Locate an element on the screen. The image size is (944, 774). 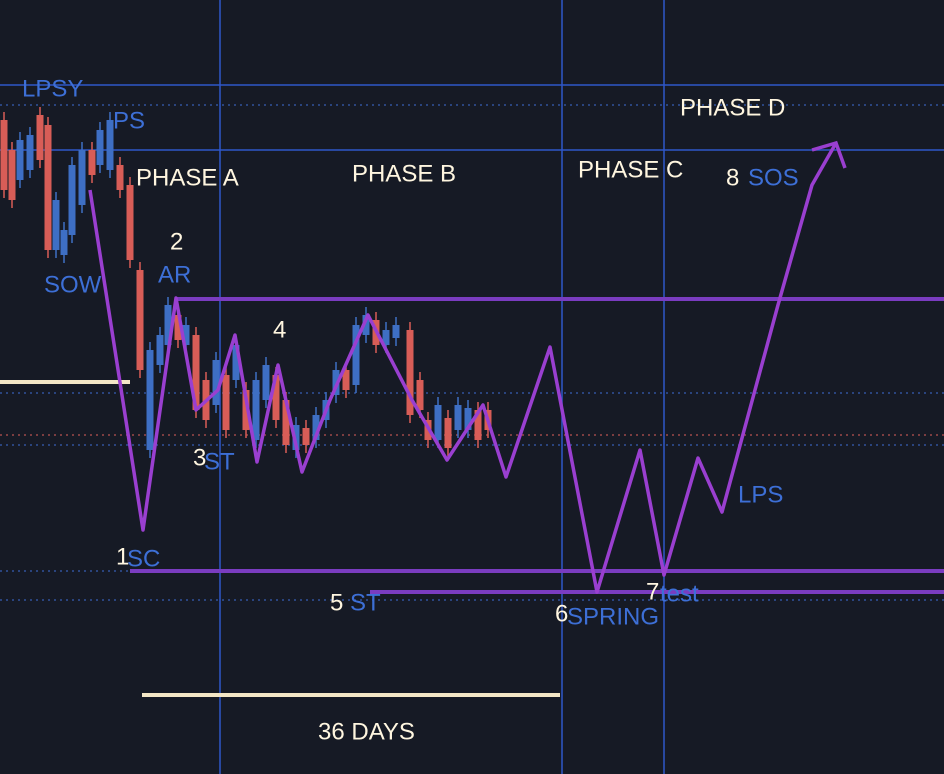
event-number: 2 is located at coordinates (176, 241).